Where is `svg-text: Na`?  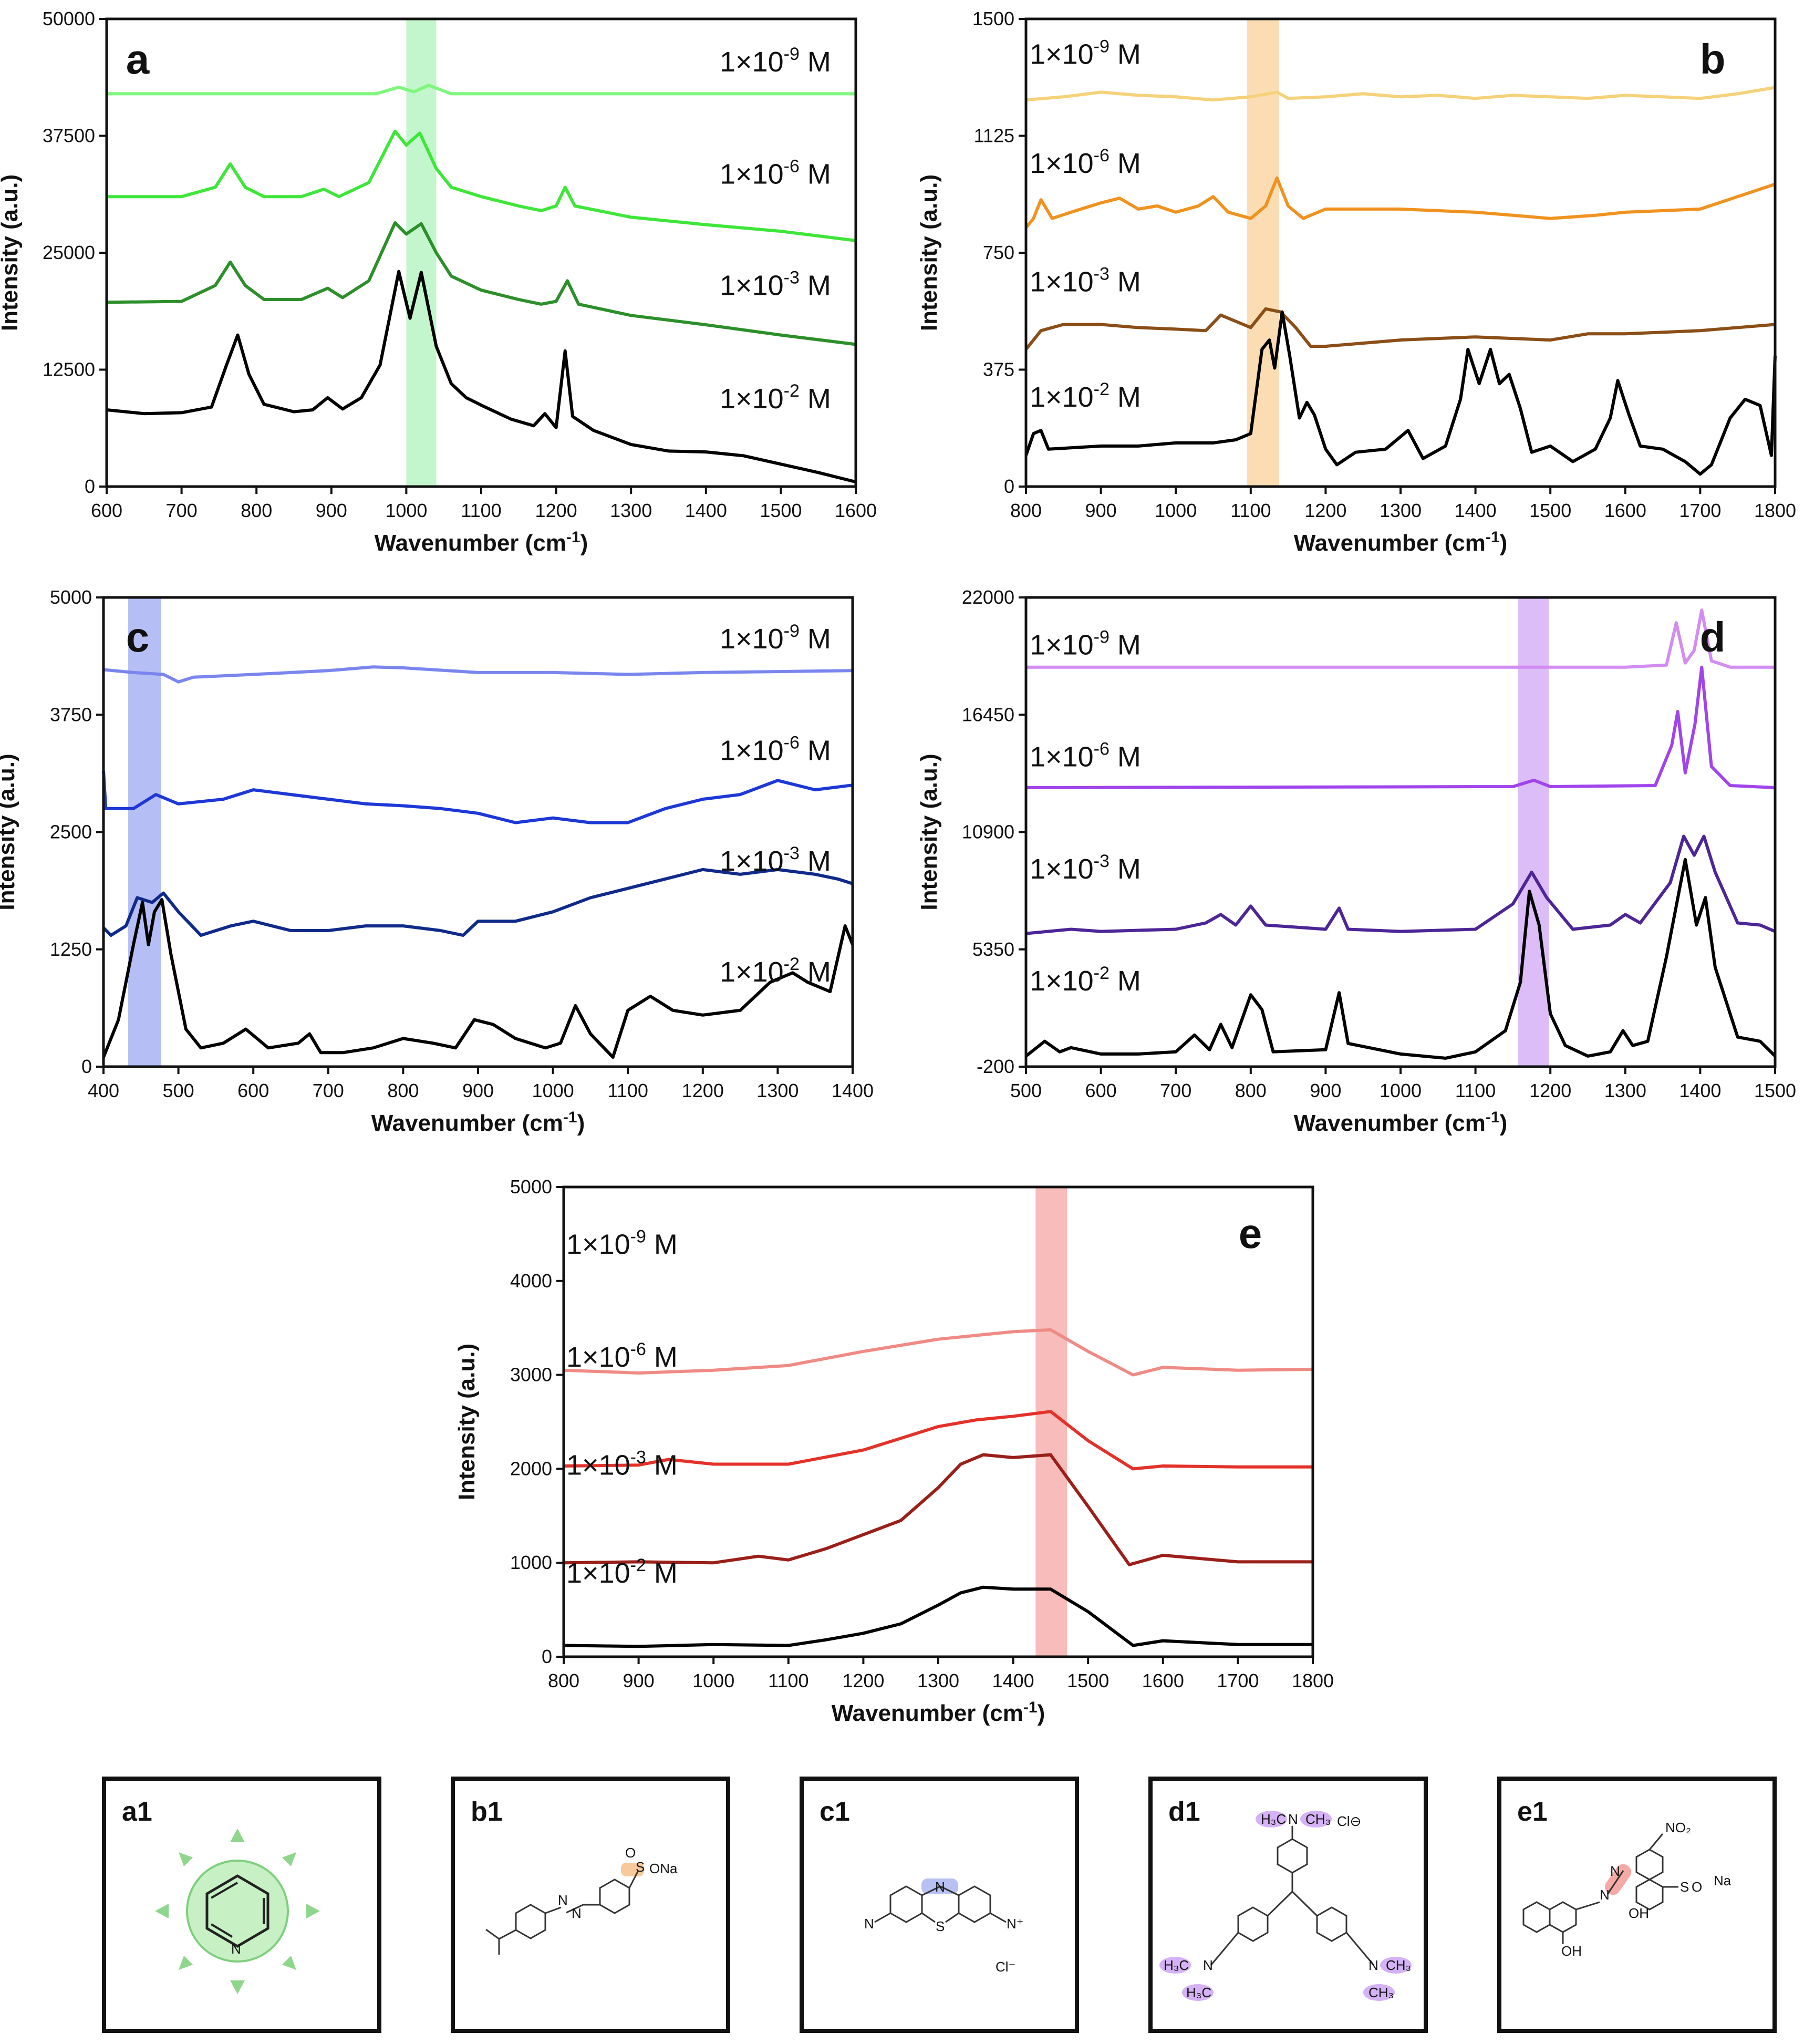
svg-text: Na is located at coordinates (1723, 1880).